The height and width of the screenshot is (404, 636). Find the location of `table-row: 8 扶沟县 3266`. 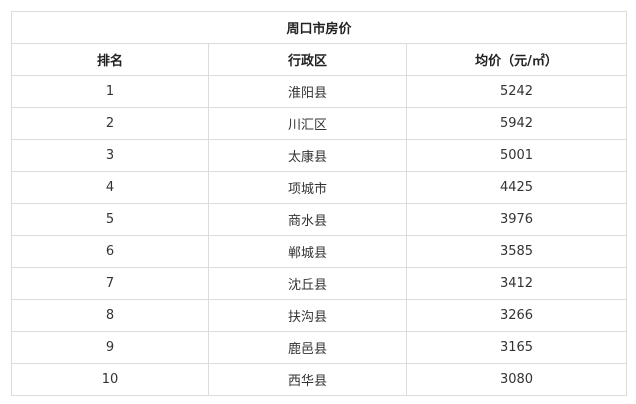

table-row: 8 扶沟县 3266 is located at coordinates (319, 315).